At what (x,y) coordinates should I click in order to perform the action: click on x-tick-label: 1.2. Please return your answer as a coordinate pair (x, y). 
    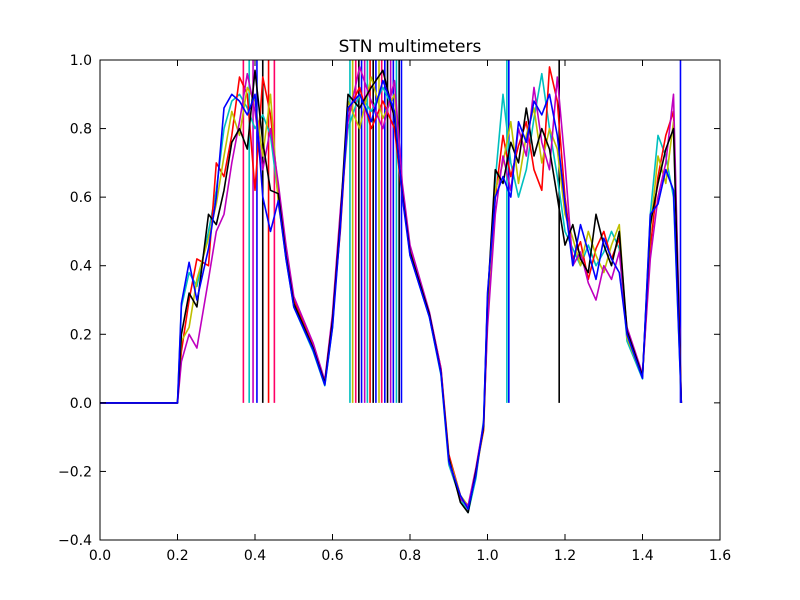
    Looking at the image, I should click on (565, 556).